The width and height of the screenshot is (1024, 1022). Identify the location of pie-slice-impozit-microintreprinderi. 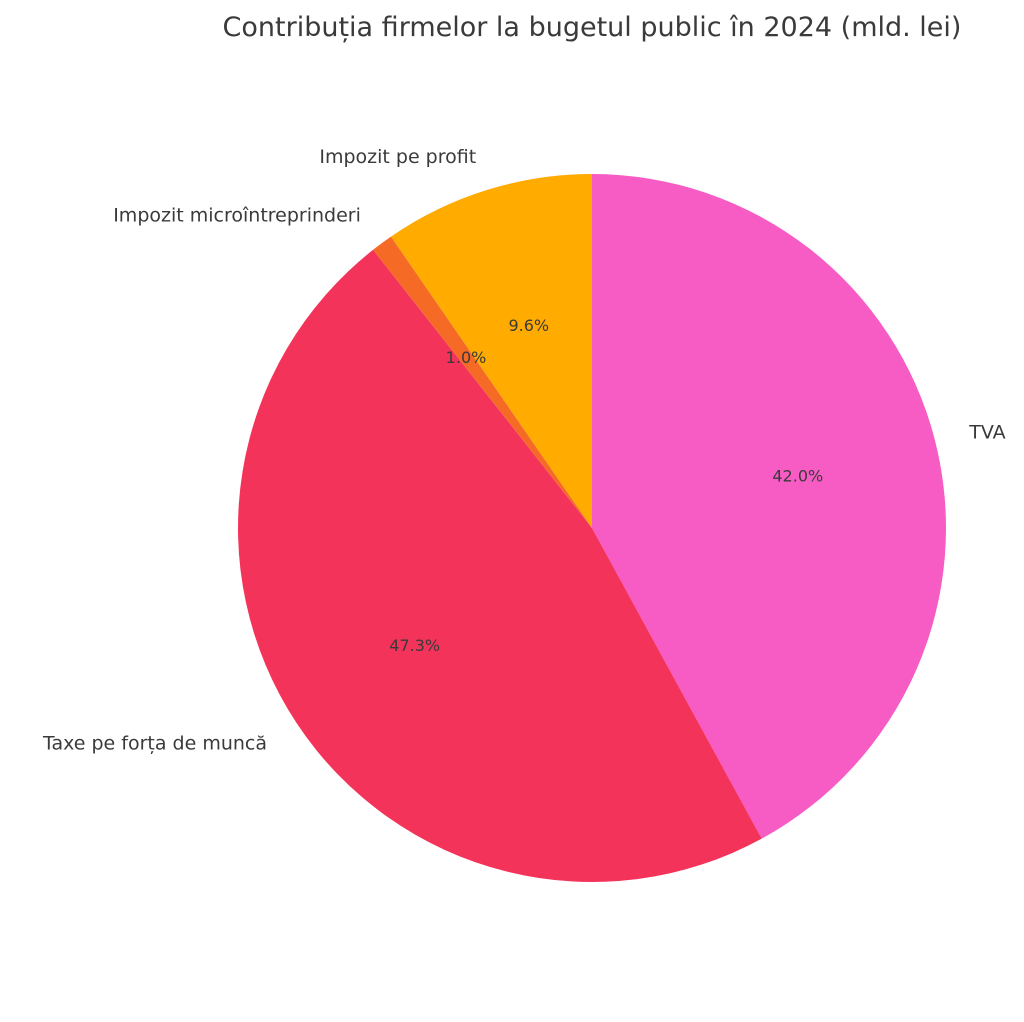
(482, 382).